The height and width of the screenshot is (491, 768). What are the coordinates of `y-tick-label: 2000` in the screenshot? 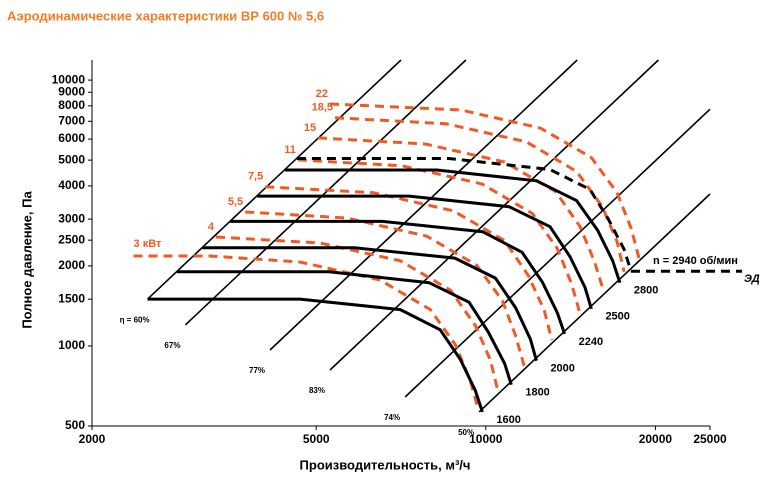 It's located at (71, 265).